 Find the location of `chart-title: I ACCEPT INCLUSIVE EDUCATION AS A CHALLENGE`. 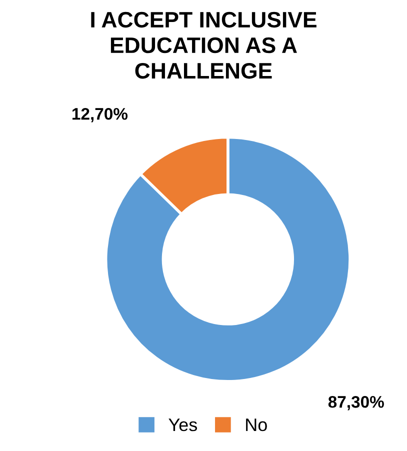

chart-title: I ACCEPT INCLUSIVE EDUCATION AS A CHALLENGE is located at coordinates (203, 45).